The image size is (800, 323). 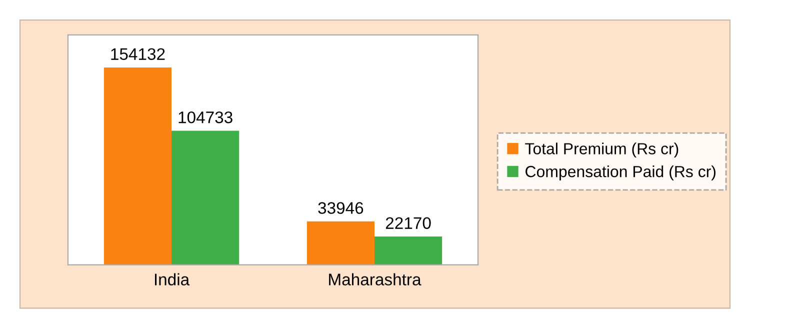 I want to click on legend-label: Compensation Paid (Rs cr), so click(x=621, y=172).